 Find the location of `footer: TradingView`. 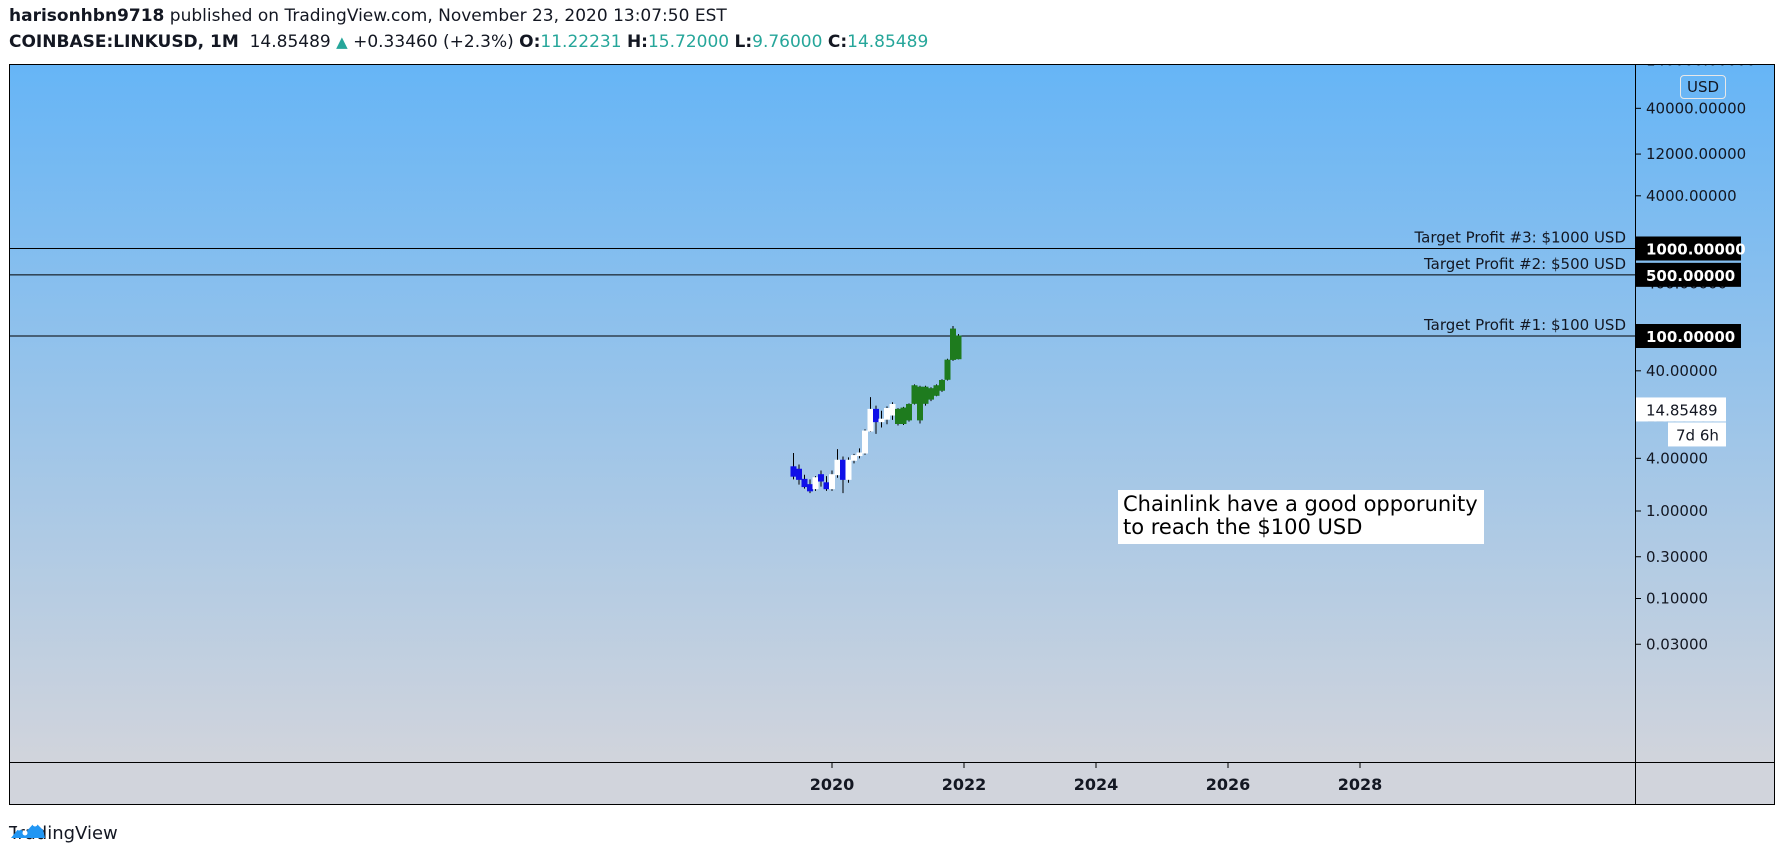

footer: TradingView is located at coordinates (63, 833).